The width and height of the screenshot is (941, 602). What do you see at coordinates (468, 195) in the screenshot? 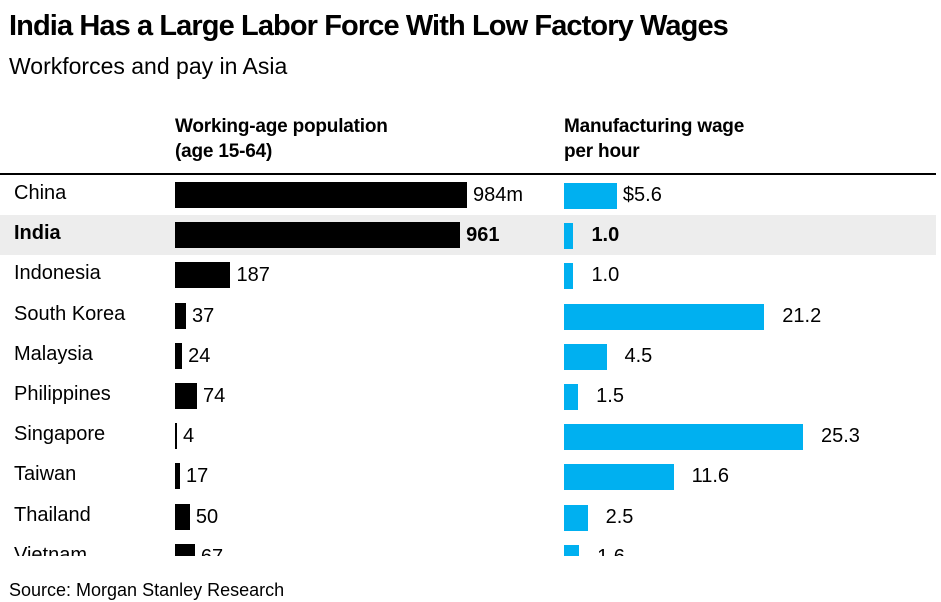
I see `chart-row-china: China 984m $5.6` at bounding box center [468, 195].